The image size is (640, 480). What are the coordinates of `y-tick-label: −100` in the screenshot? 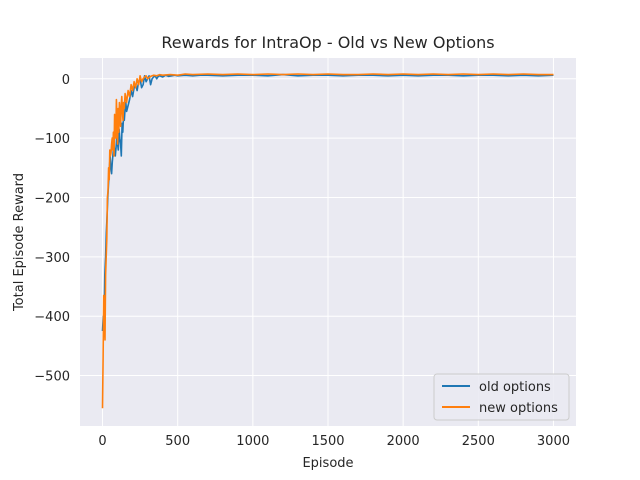 It's located at (52, 139).